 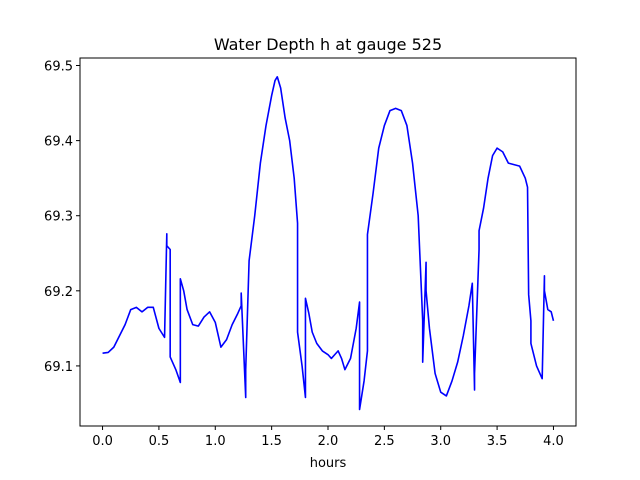 I want to click on y-axis: 69.1 69.2 69.3 69.4 69.5, so click(x=62, y=217).